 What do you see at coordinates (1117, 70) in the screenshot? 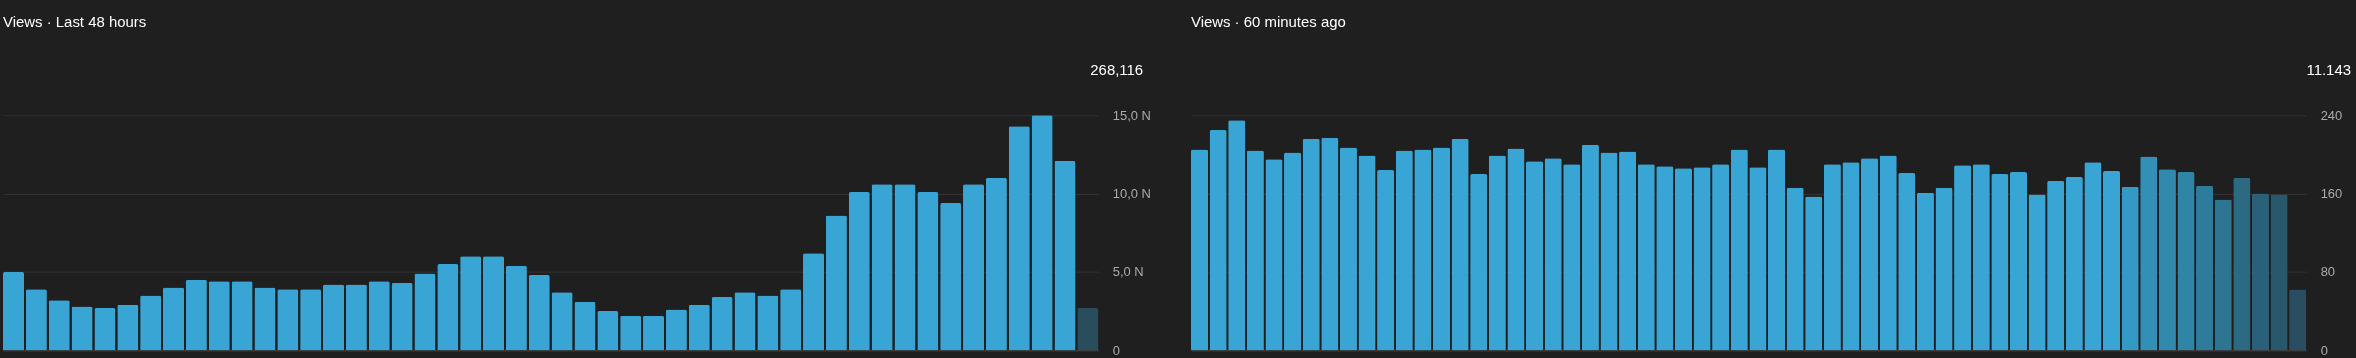
I see `text: 268,116` at bounding box center [1117, 70].